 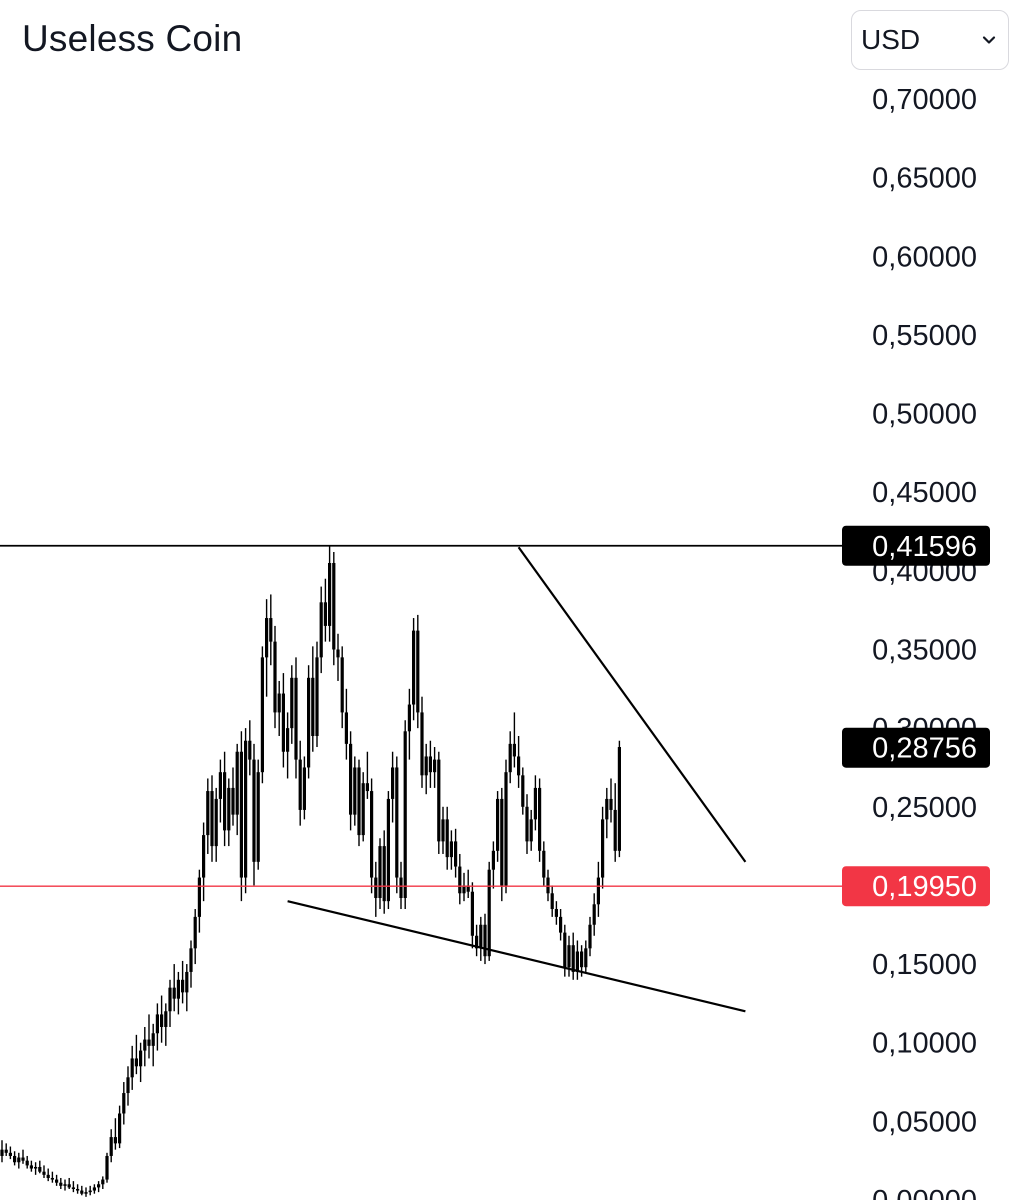 I want to click on chart-title: Useless Coin, so click(x=132, y=38).